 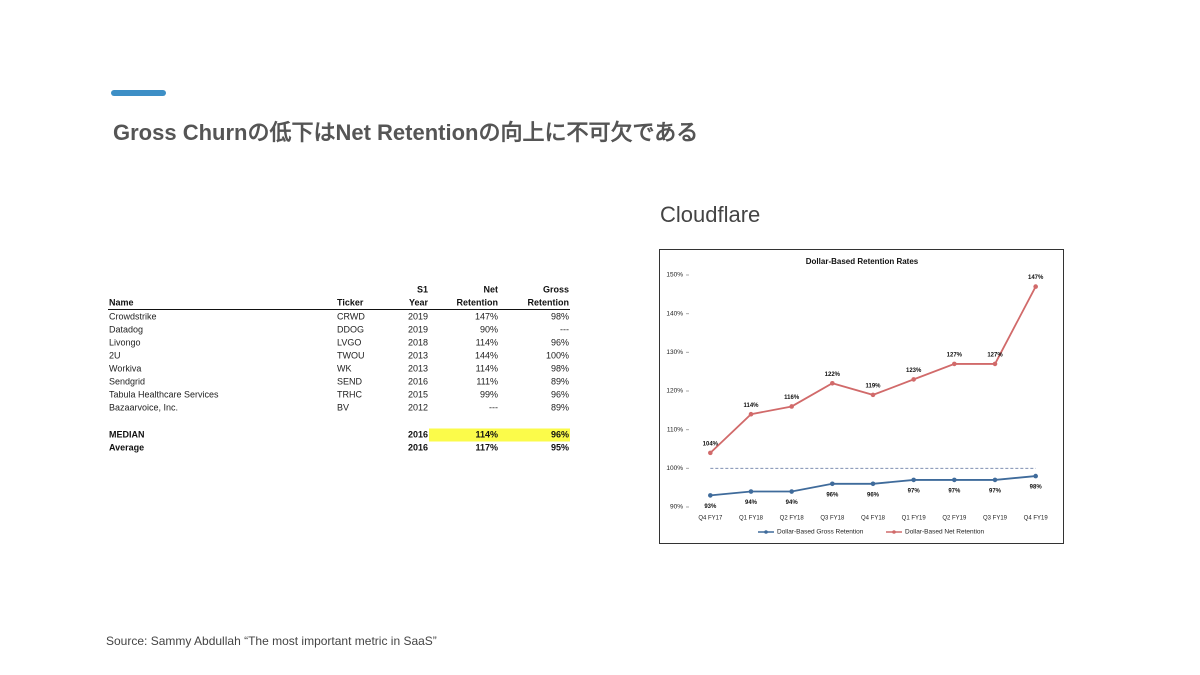 What do you see at coordinates (674, 468) in the screenshot?
I see `y-tick-label: 100%` at bounding box center [674, 468].